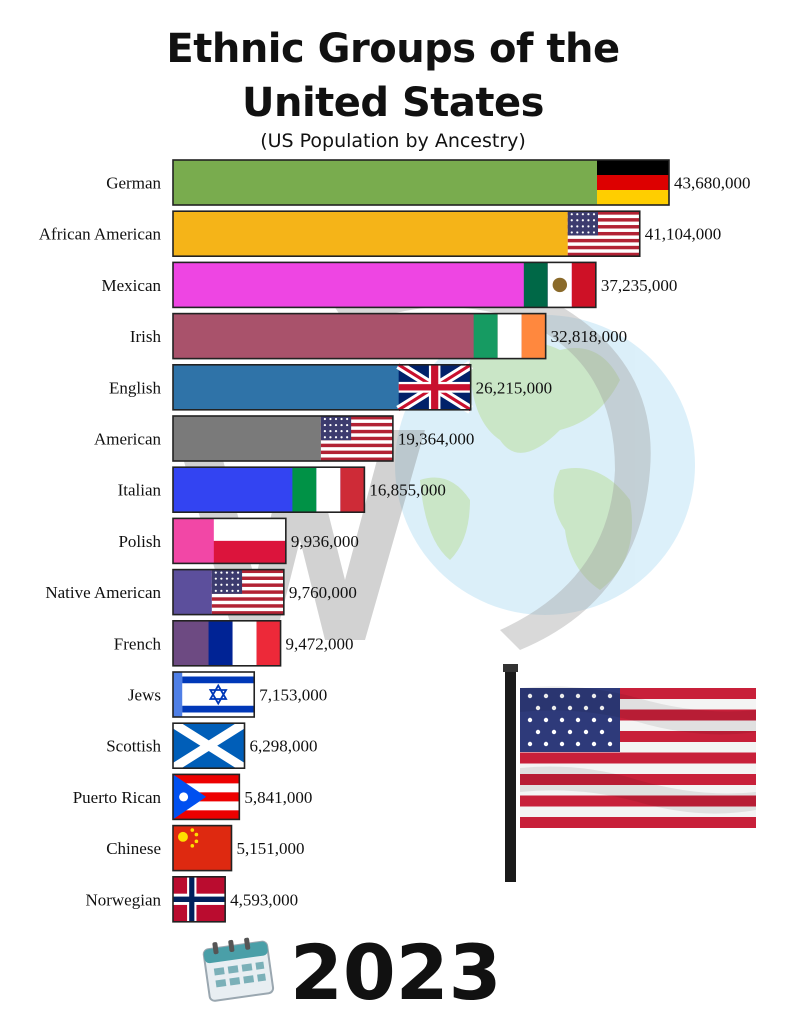 The height and width of the screenshot is (1024, 786). I want to click on mexico-flag-icon, so click(559, 285).